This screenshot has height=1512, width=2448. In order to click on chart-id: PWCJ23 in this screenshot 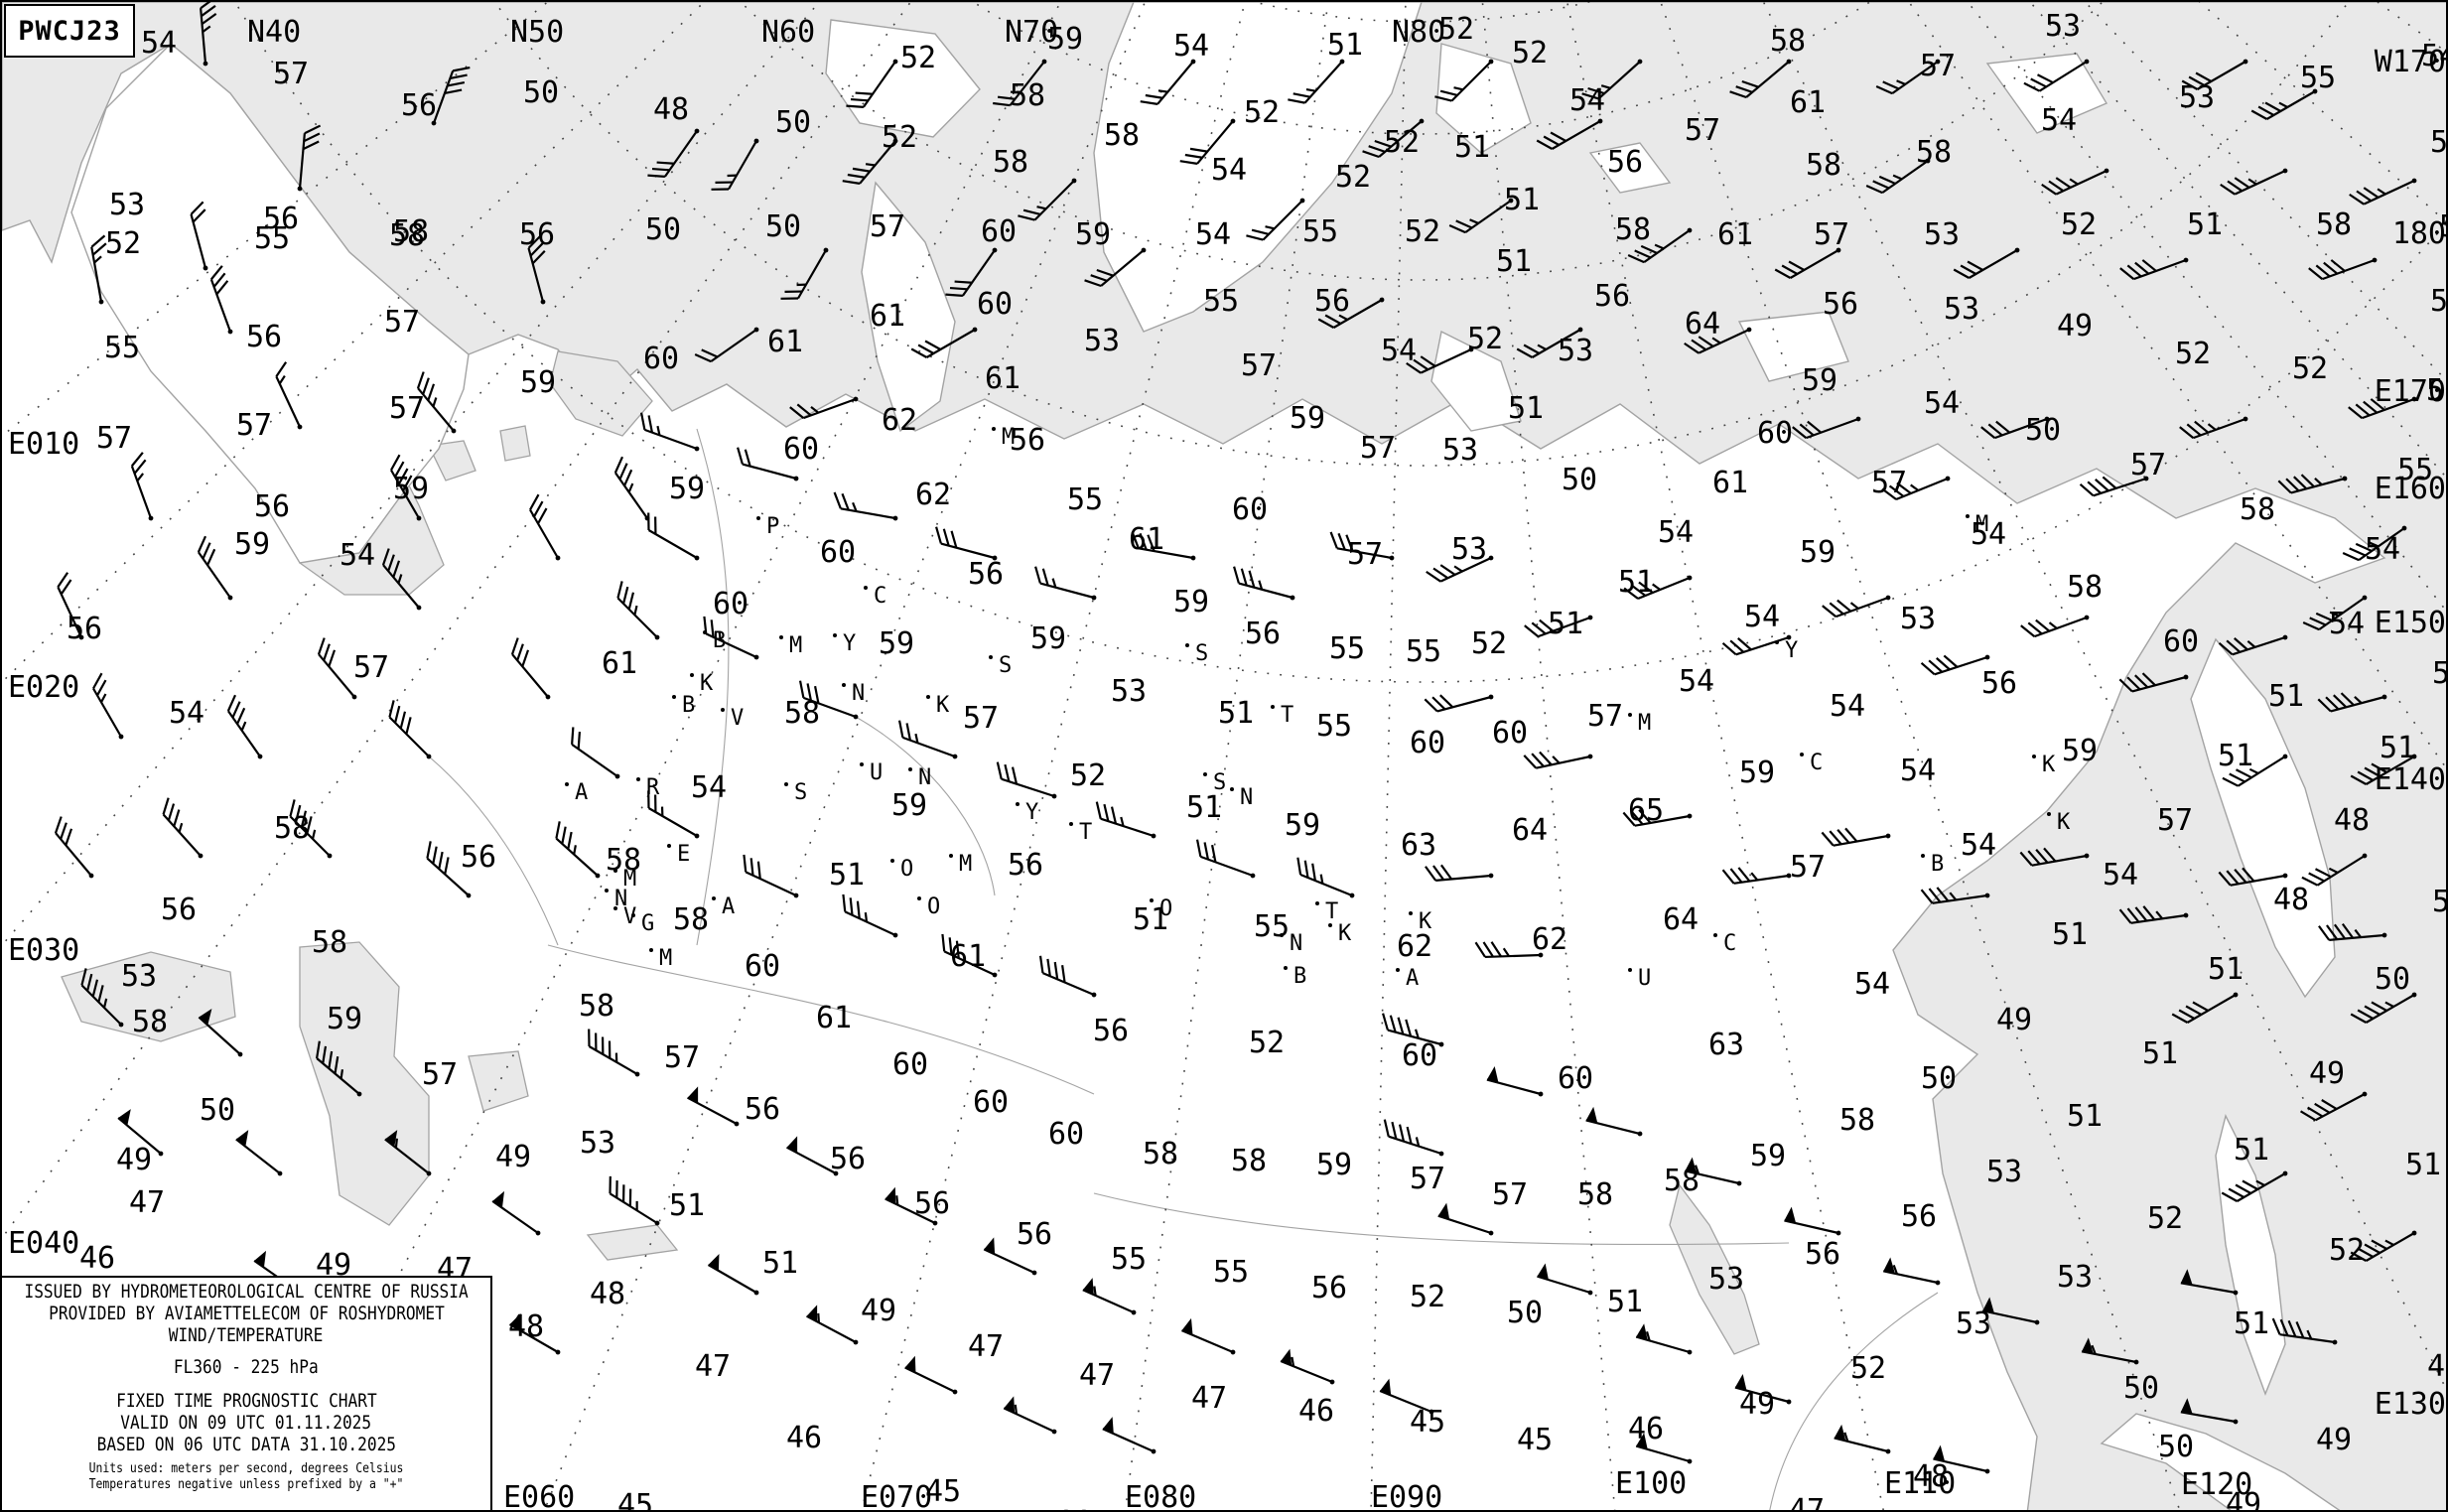, I will do `click(69, 31)`.